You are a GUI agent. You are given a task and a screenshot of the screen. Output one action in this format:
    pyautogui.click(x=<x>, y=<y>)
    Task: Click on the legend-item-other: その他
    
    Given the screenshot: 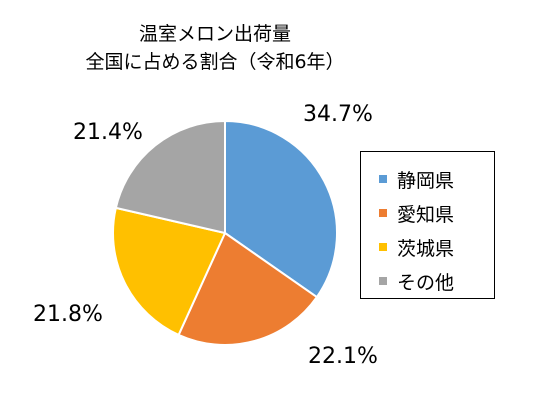 What is the action you would take?
    pyautogui.click(x=416, y=281)
    